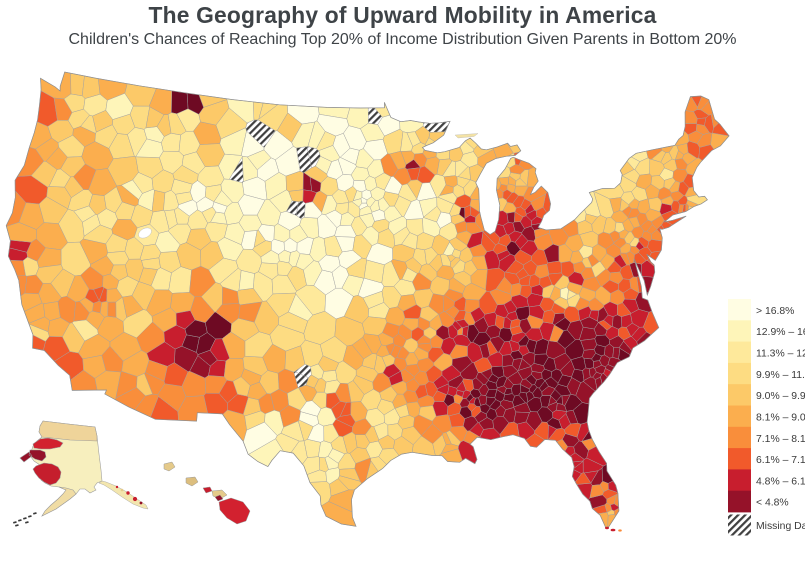  I want to click on svg-text: < 4.8%, so click(772, 503).